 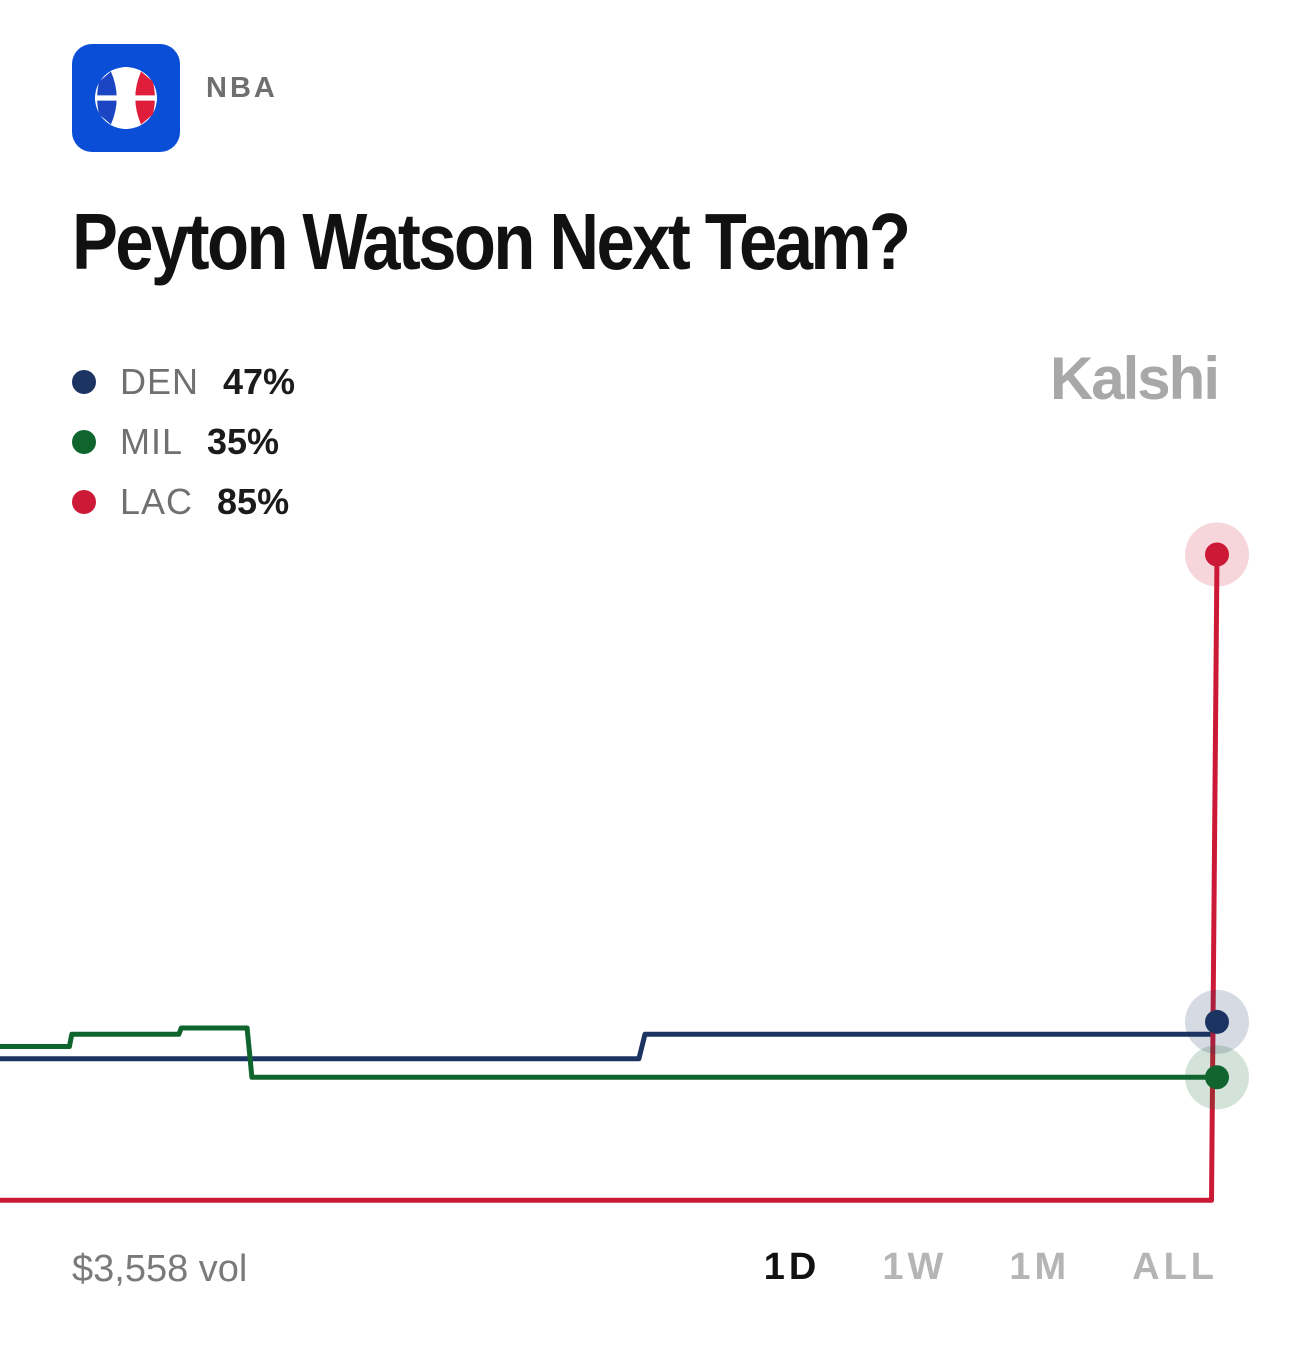 What do you see at coordinates (915, 1267) in the screenshot?
I see `range-tab-1w: 1W` at bounding box center [915, 1267].